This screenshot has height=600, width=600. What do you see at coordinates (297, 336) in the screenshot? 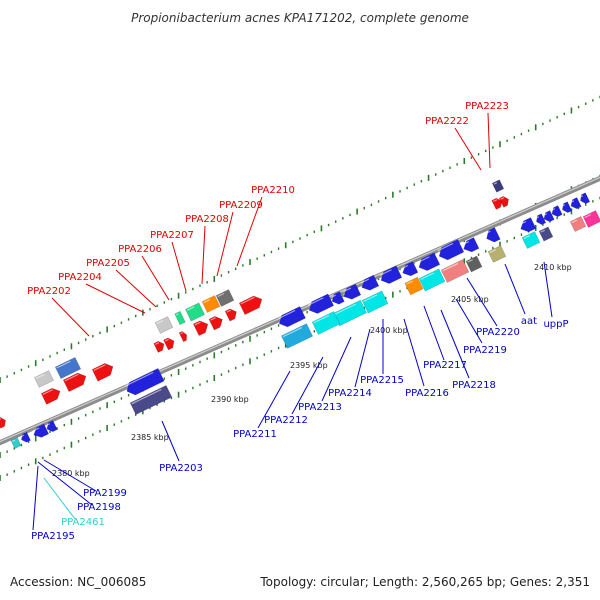
I see `gene-feature-ppa2211` at bounding box center [297, 336].